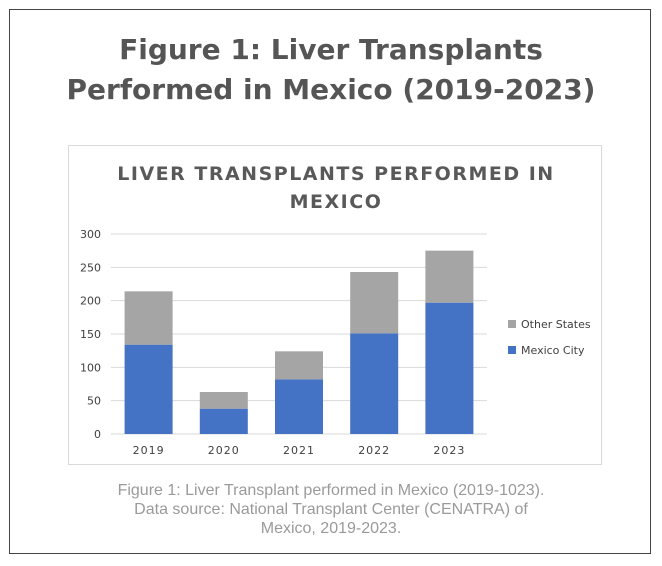 The image size is (662, 566). I want to click on bar-mexico-city-2019, so click(148, 389).